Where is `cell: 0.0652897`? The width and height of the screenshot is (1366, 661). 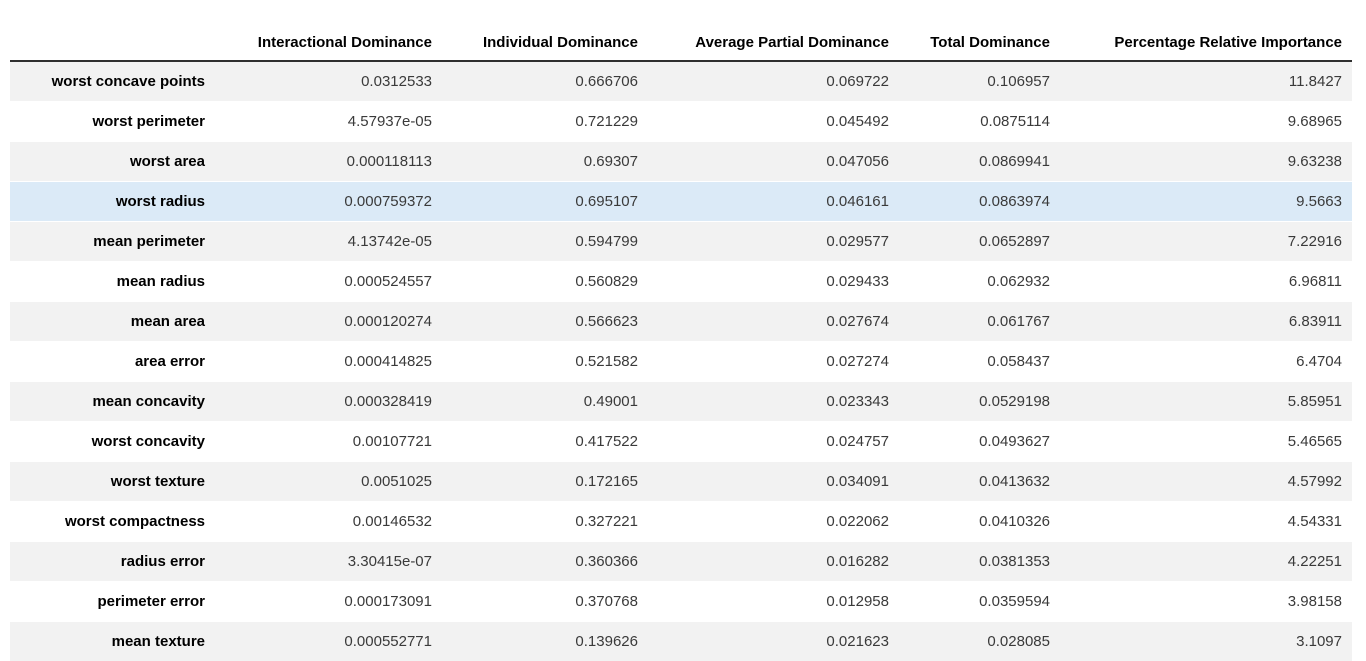
cell: 0.0652897 is located at coordinates (969, 242).